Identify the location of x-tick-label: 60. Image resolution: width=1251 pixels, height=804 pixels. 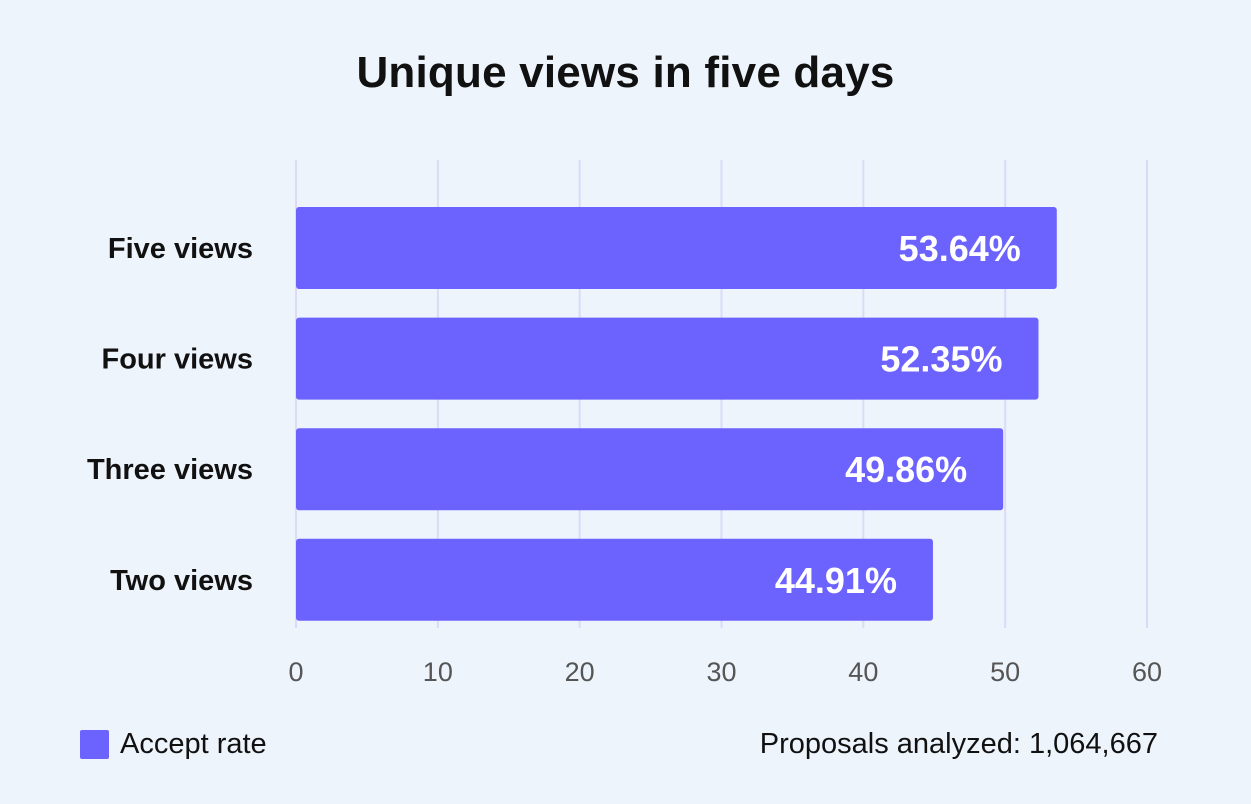
(1147, 672).